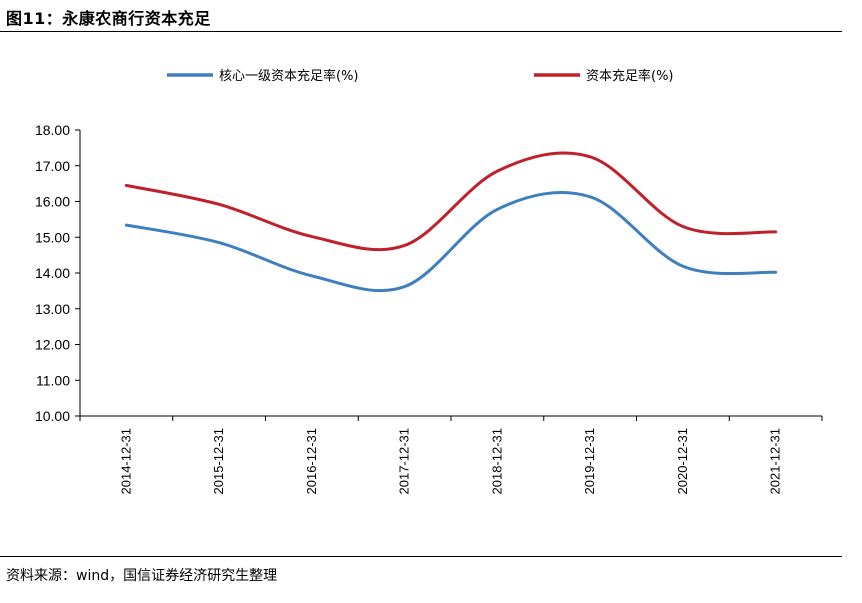 The width and height of the screenshot is (862, 603). I want to click on x-tick-label: 2017-12-31, so click(404, 461).